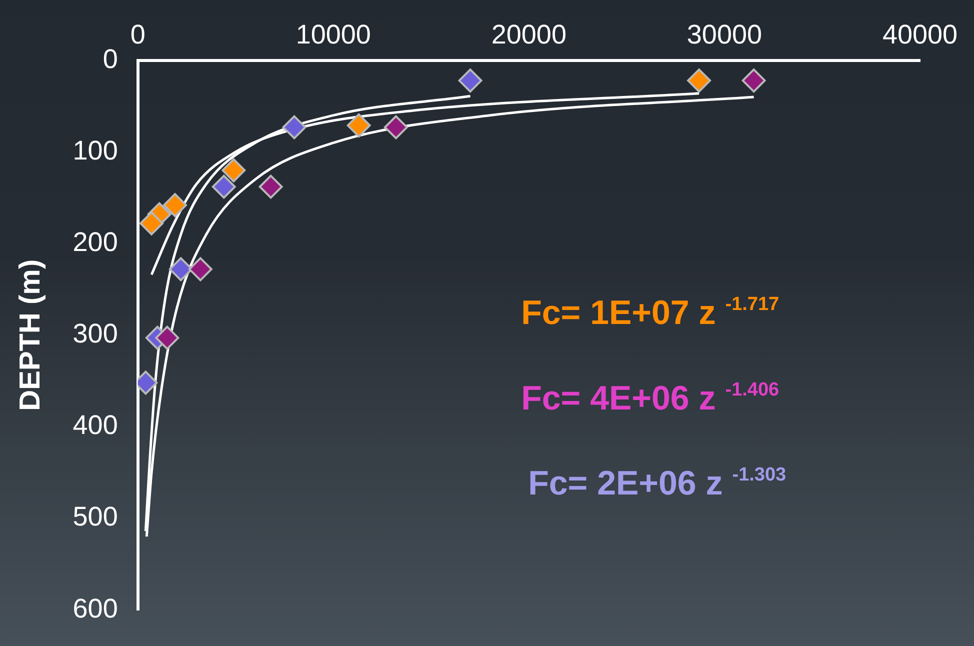 Image resolution: width=974 pixels, height=646 pixels. What do you see at coordinates (95, 333) in the screenshot?
I see `y-tick-label: 300` at bounding box center [95, 333].